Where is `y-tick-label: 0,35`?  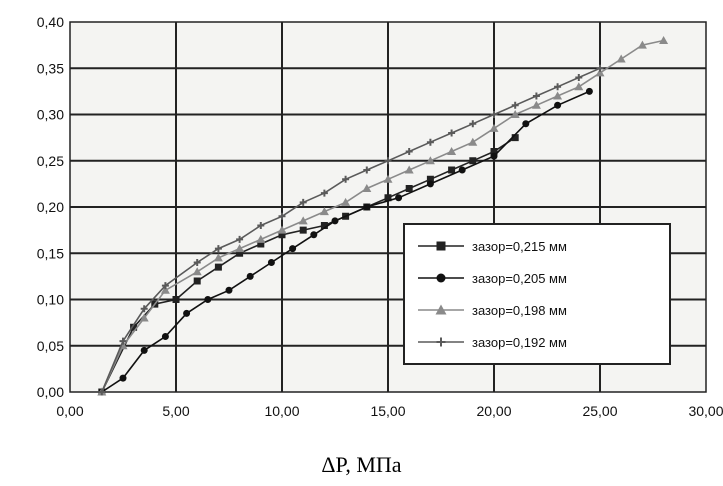 y-tick-label: 0,35 is located at coordinates (50, 68).